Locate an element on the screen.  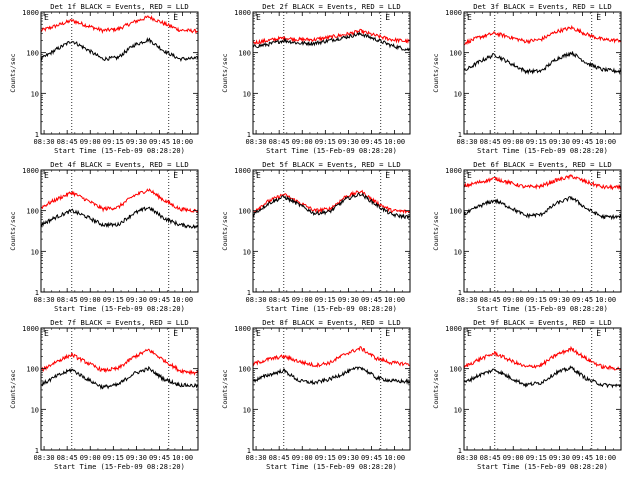
panel-title: Det 6f BLACK = Events, RED = LLD is located at coordinates (542, 164).